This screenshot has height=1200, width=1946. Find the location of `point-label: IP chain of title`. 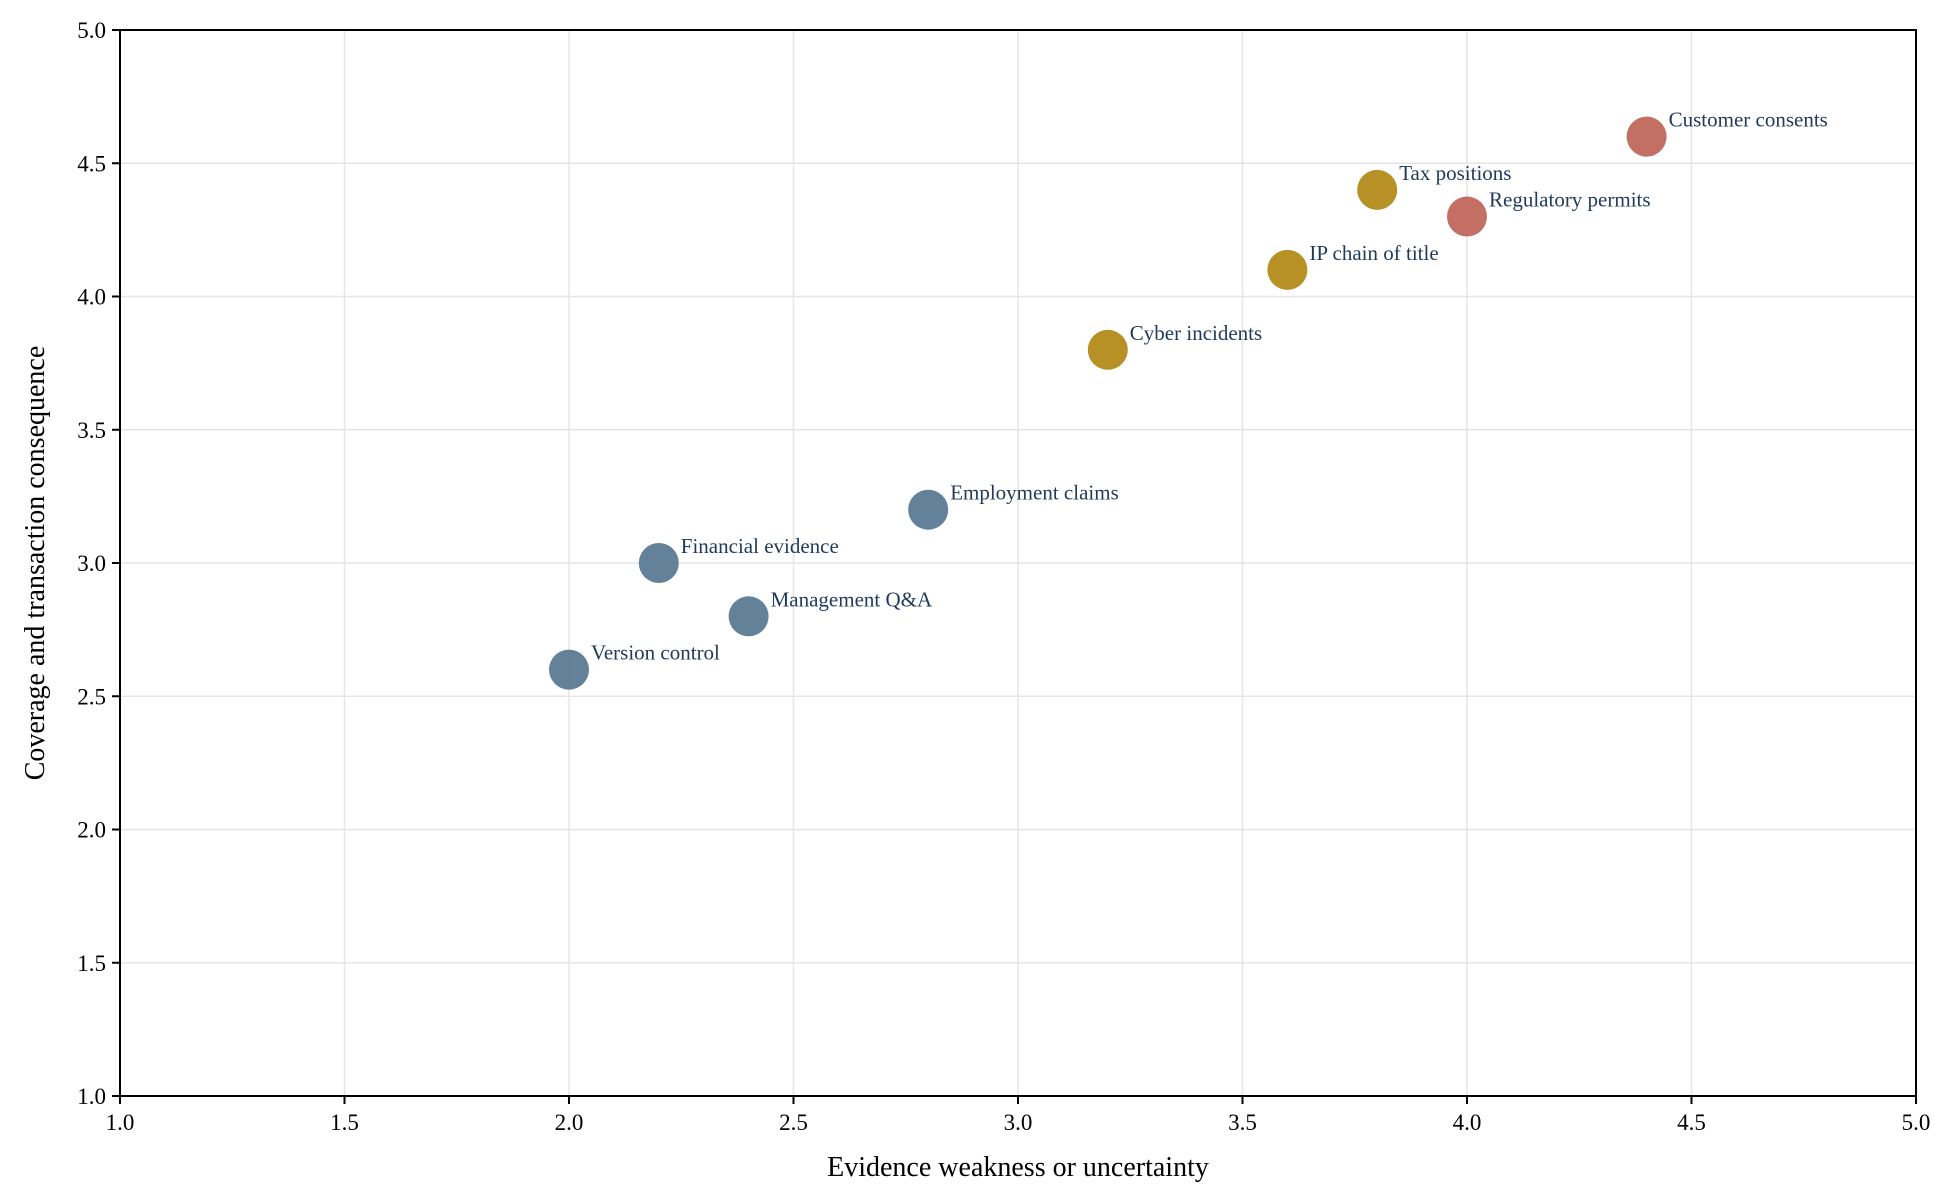

point-label: IP chain of title is located at coordinates (1373, 253).